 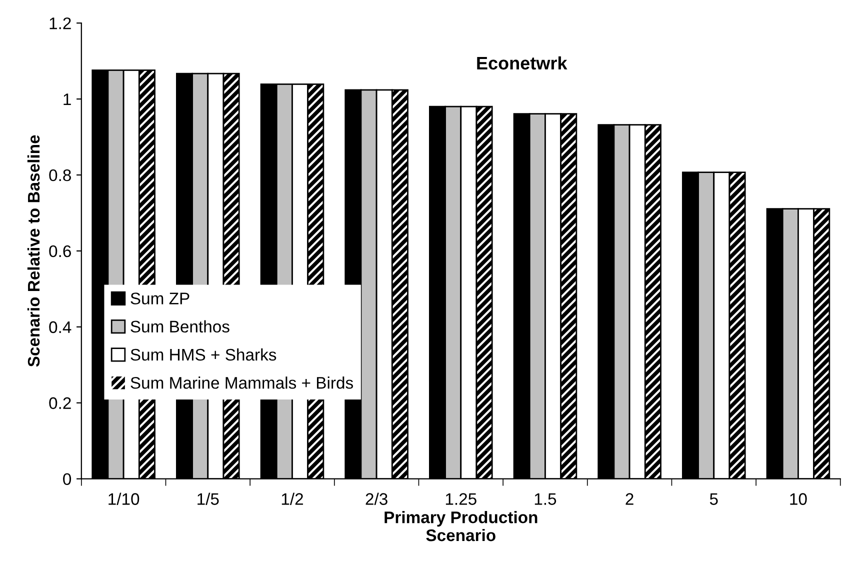 I want to click on text: Econetwrk, so click(x=522, y=63).